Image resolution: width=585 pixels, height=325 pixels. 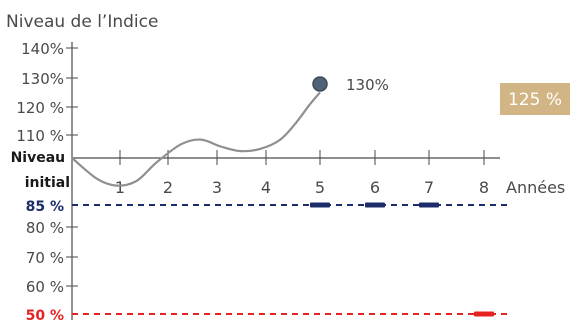 I want to click on chart-title: Niveau de l’Indice, so click(x=82, y=22).